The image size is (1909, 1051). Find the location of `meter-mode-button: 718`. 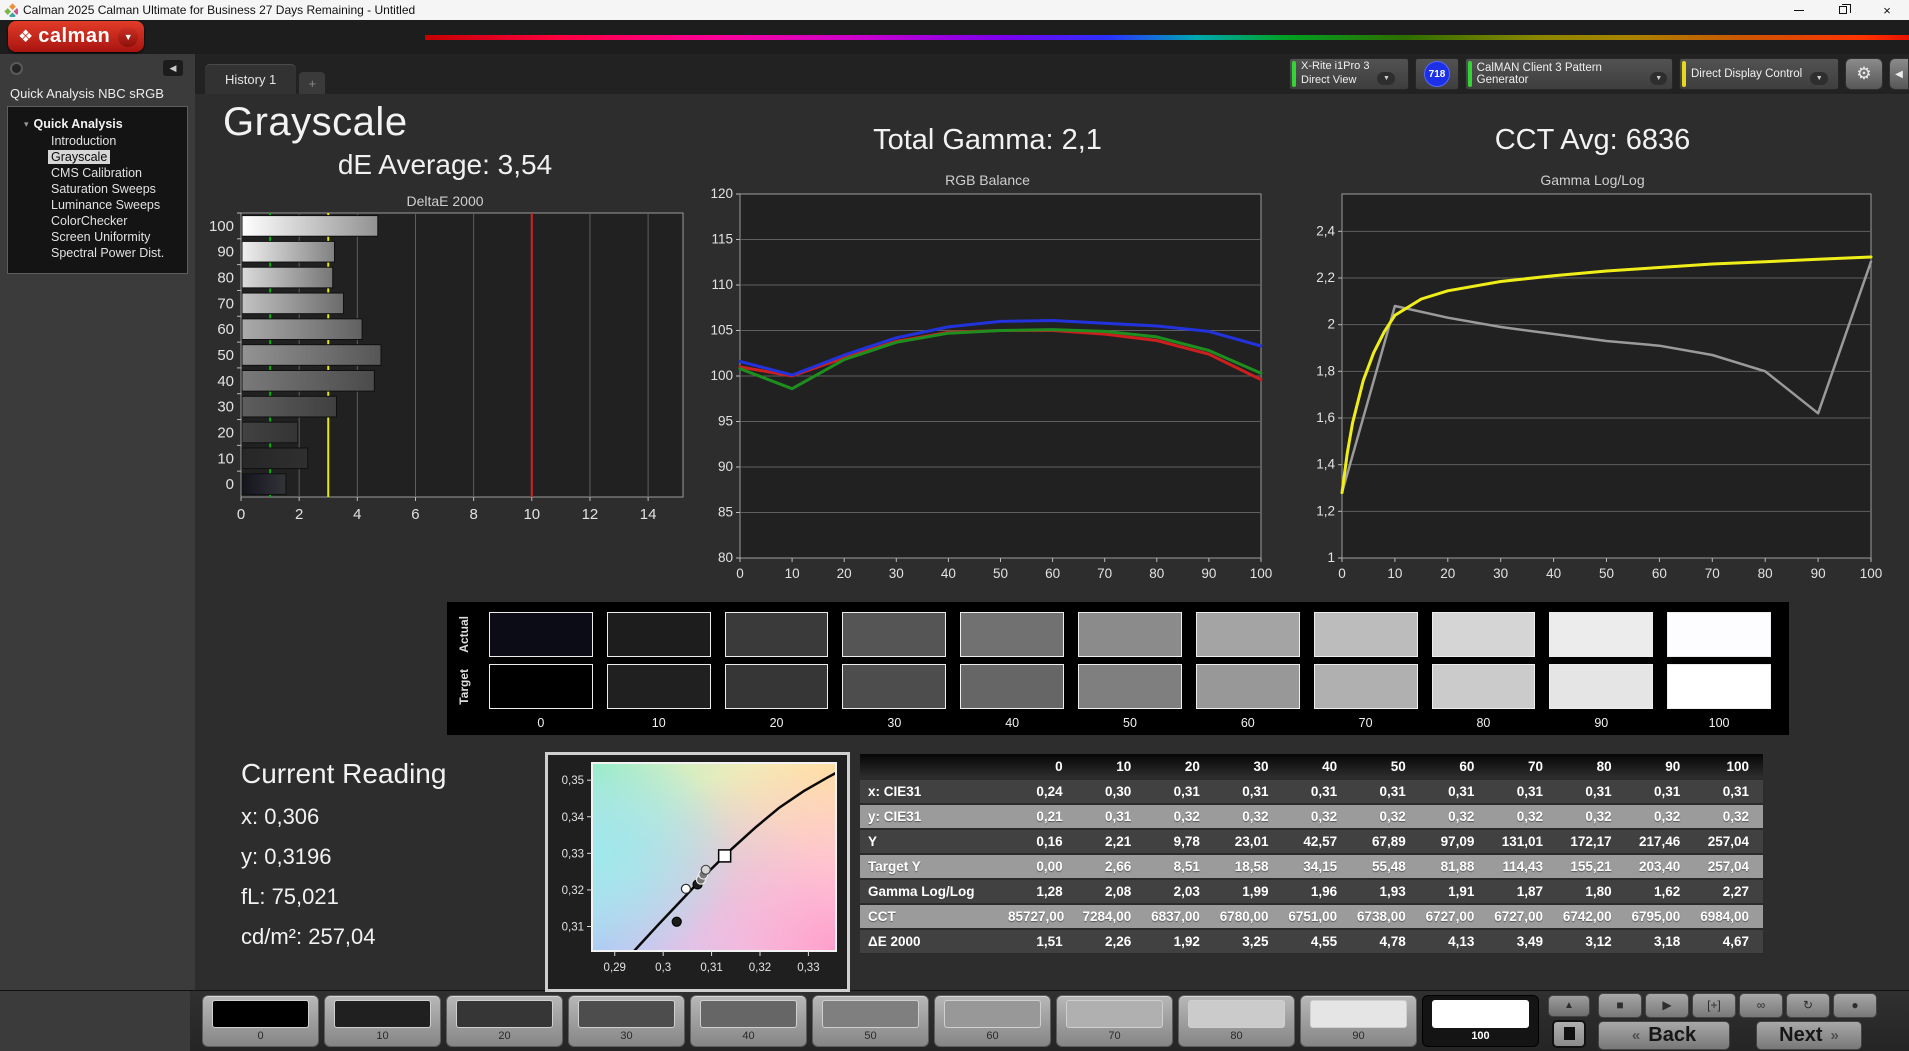

meter-mode-button: 718 is located at coordinates (1437, 74).